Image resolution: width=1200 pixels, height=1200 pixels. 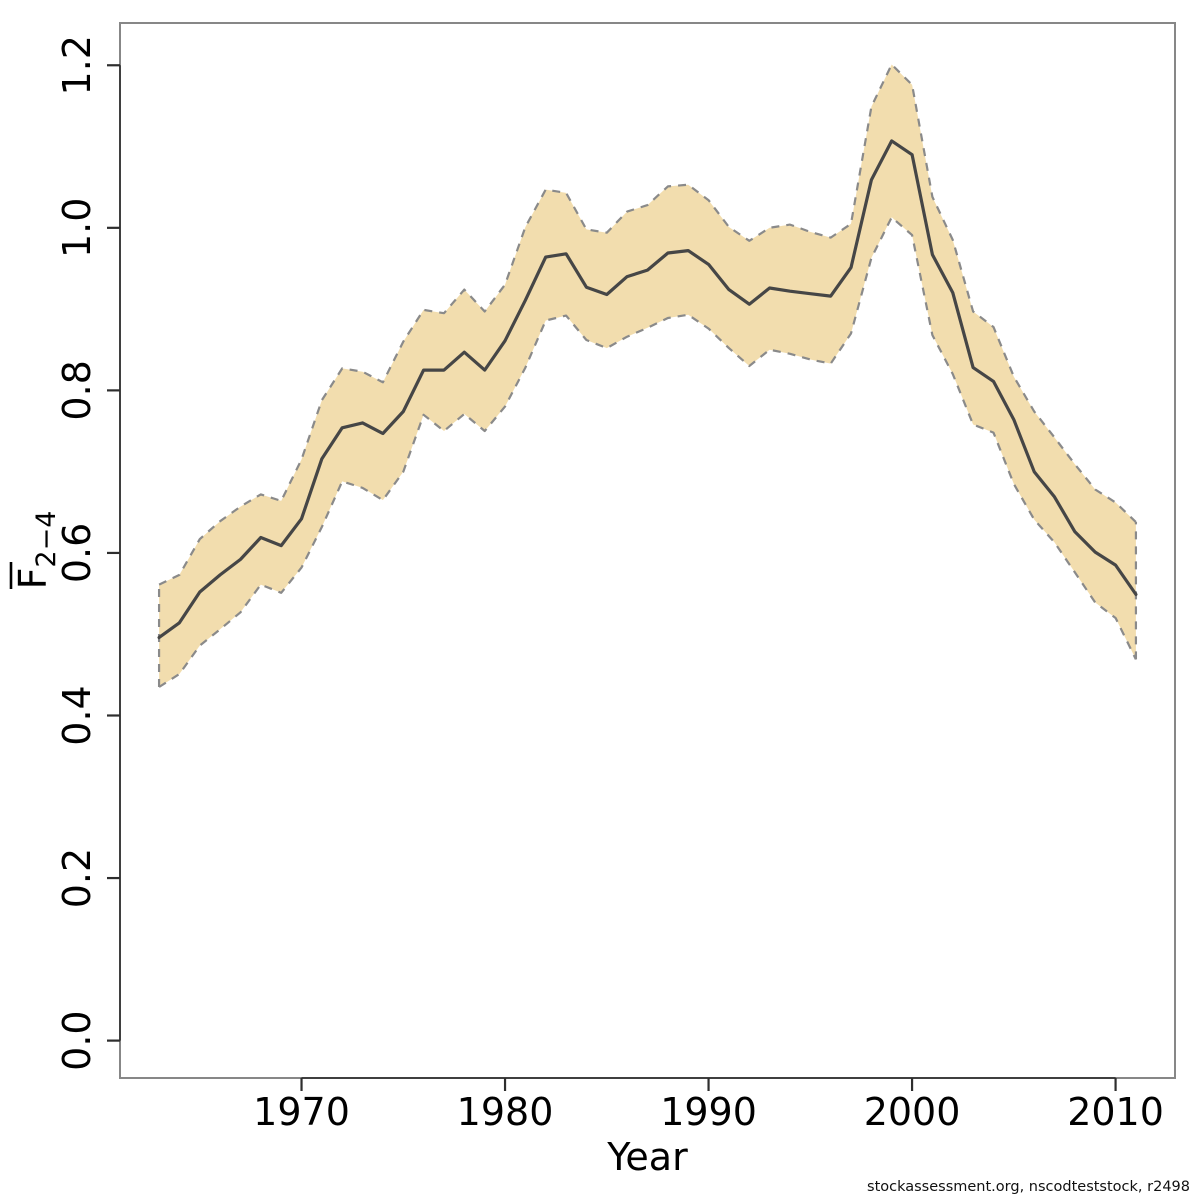 I want to click on y-tick-label: 0.4, so click(x=77, y=715).